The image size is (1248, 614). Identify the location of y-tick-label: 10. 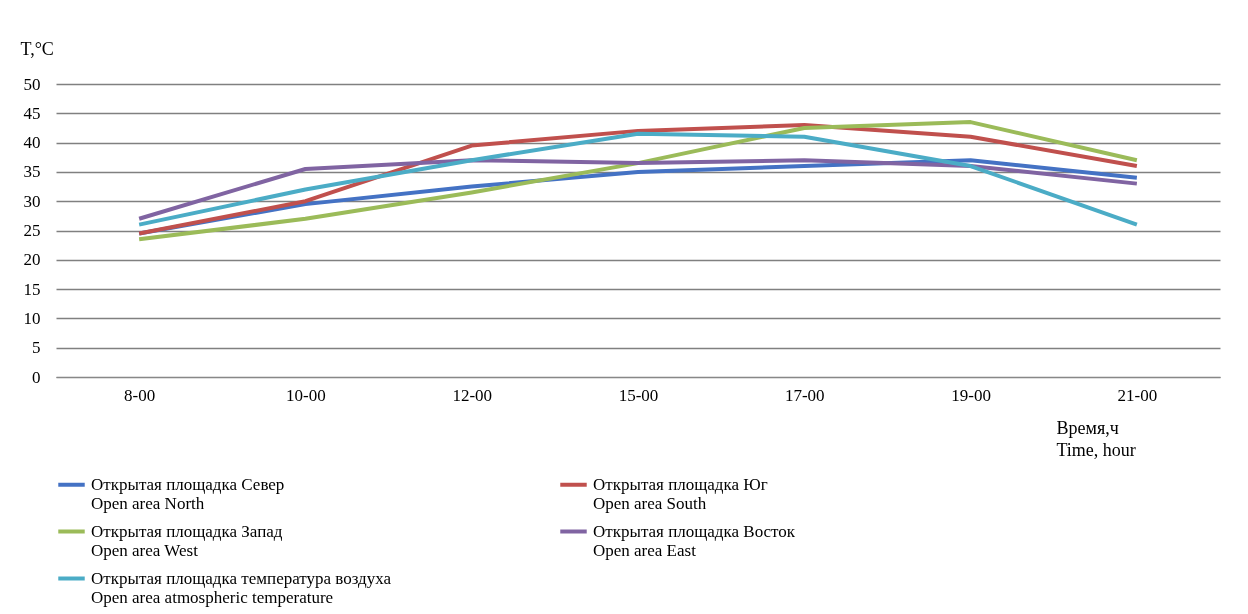
(32, 318).